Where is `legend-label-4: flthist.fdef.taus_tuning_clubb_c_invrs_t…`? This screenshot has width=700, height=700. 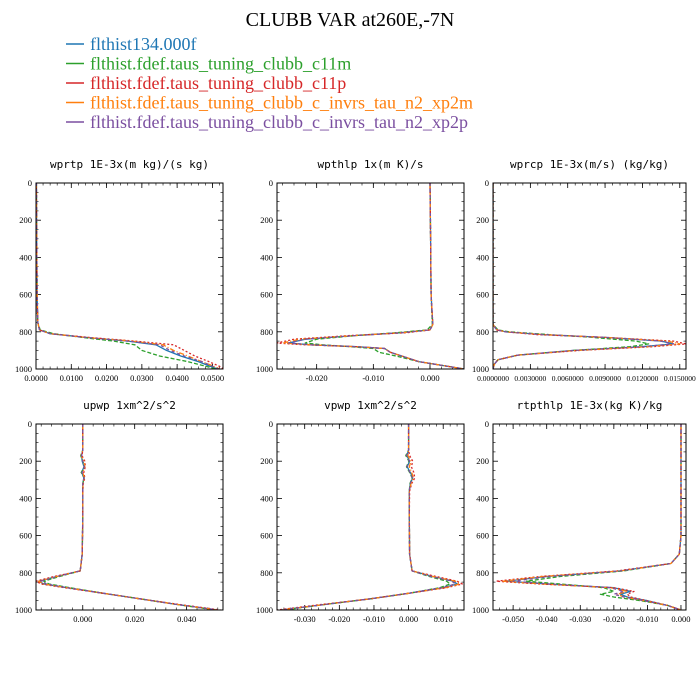
legend-label-4: flthist.fdef.taus_tuning_clubb_c_invrs_t… is located at coordinates (279, 122).